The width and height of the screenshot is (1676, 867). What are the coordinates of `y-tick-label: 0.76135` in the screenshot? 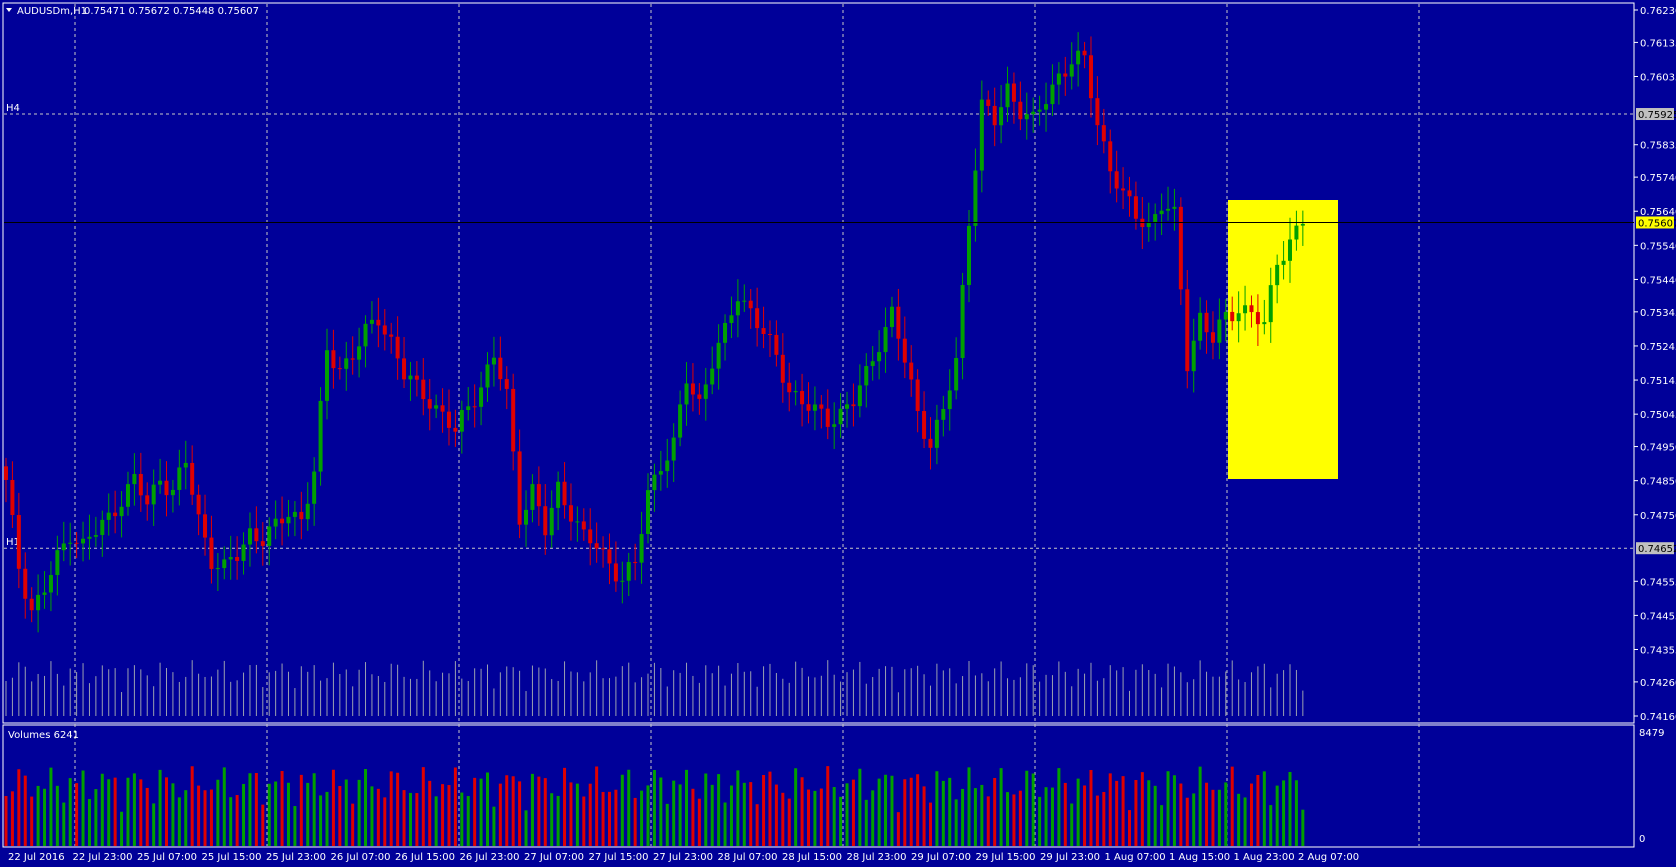 It's located at (1658, 43).